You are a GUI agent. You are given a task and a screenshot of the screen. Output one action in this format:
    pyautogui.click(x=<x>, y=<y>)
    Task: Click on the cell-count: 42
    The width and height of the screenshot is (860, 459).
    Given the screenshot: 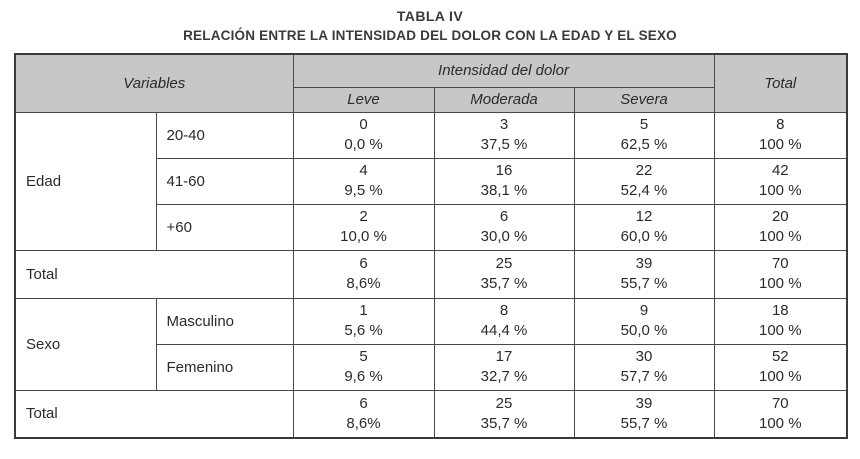 What is the action you would take?
    pyautogui.click(x=780, y=170)
    